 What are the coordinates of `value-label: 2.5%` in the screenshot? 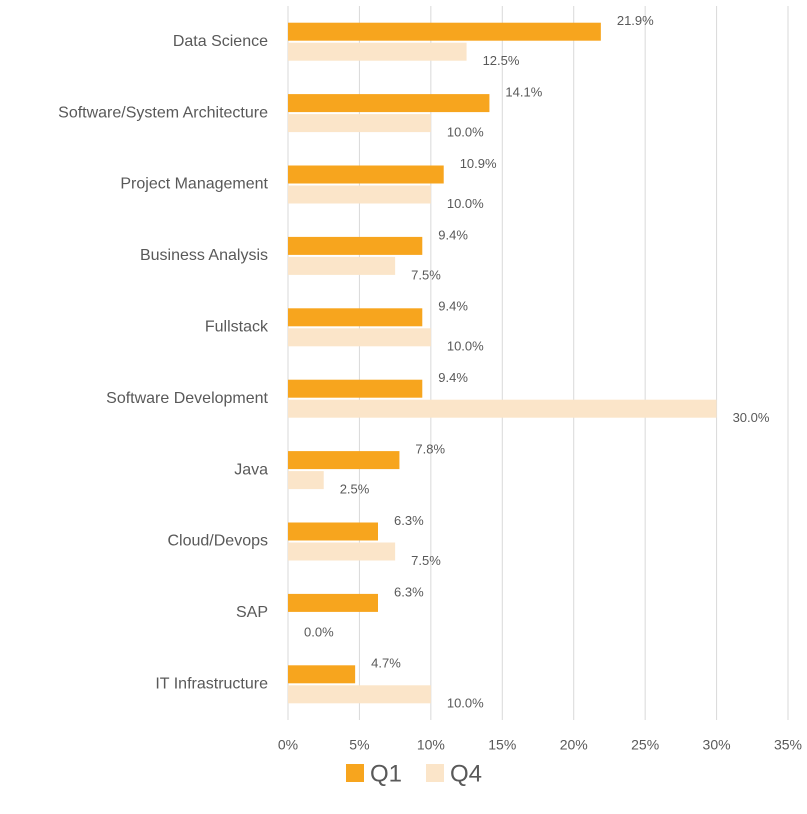 It's located at (355, 489).